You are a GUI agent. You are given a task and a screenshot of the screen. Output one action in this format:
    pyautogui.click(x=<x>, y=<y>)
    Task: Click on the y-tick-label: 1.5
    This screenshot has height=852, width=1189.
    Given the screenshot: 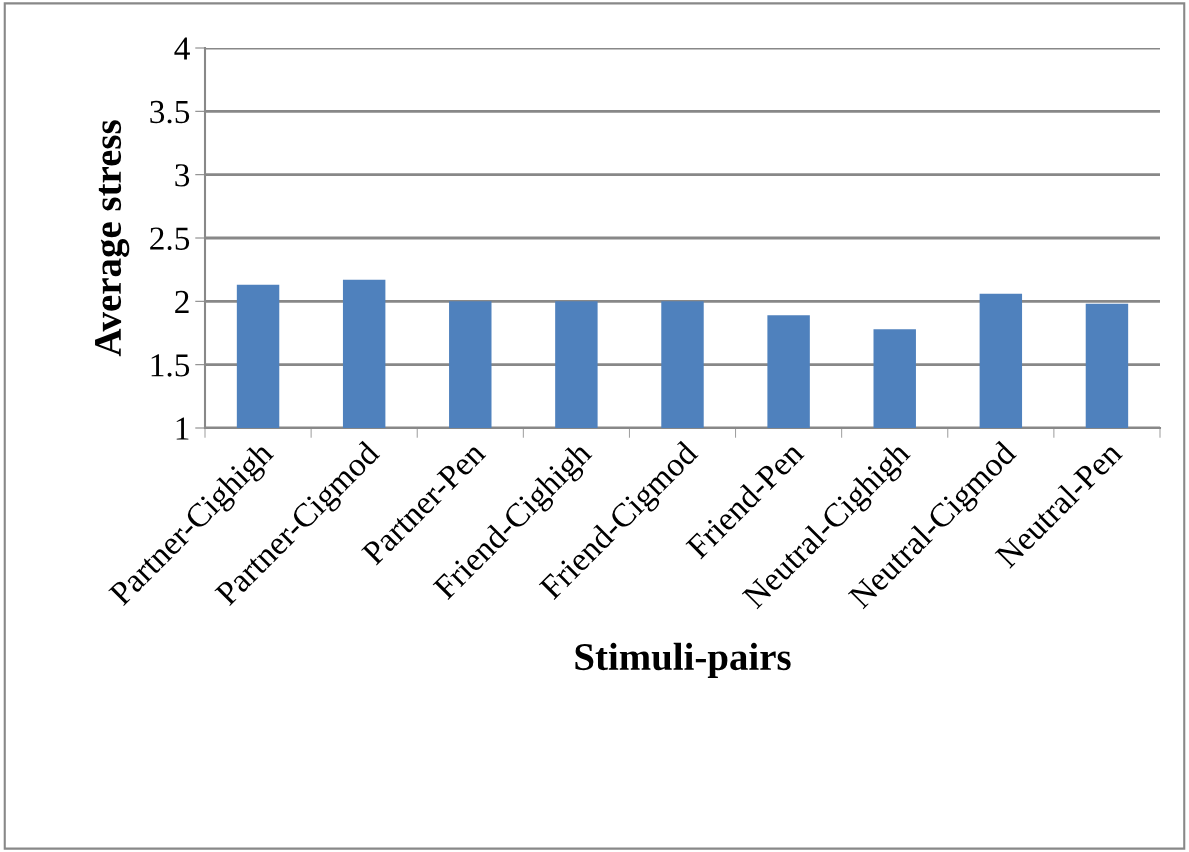 What is the action you would take?
    pyautogui.click(x=170, y=365)
    